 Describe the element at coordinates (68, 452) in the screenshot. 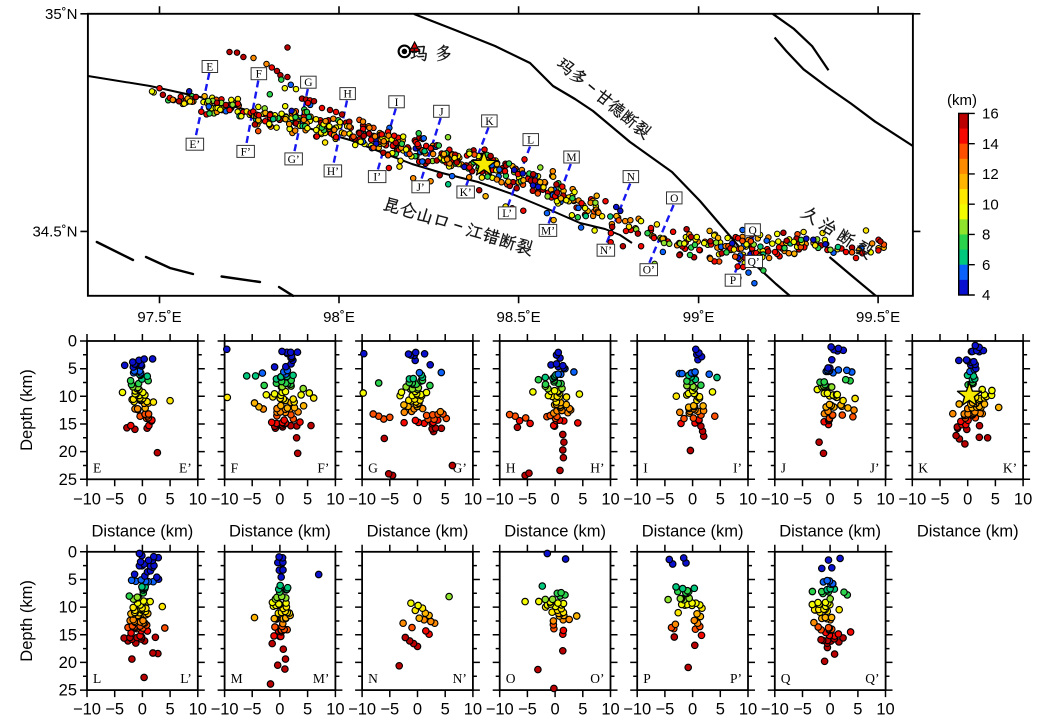

I see `svg-text: 20` at that location.